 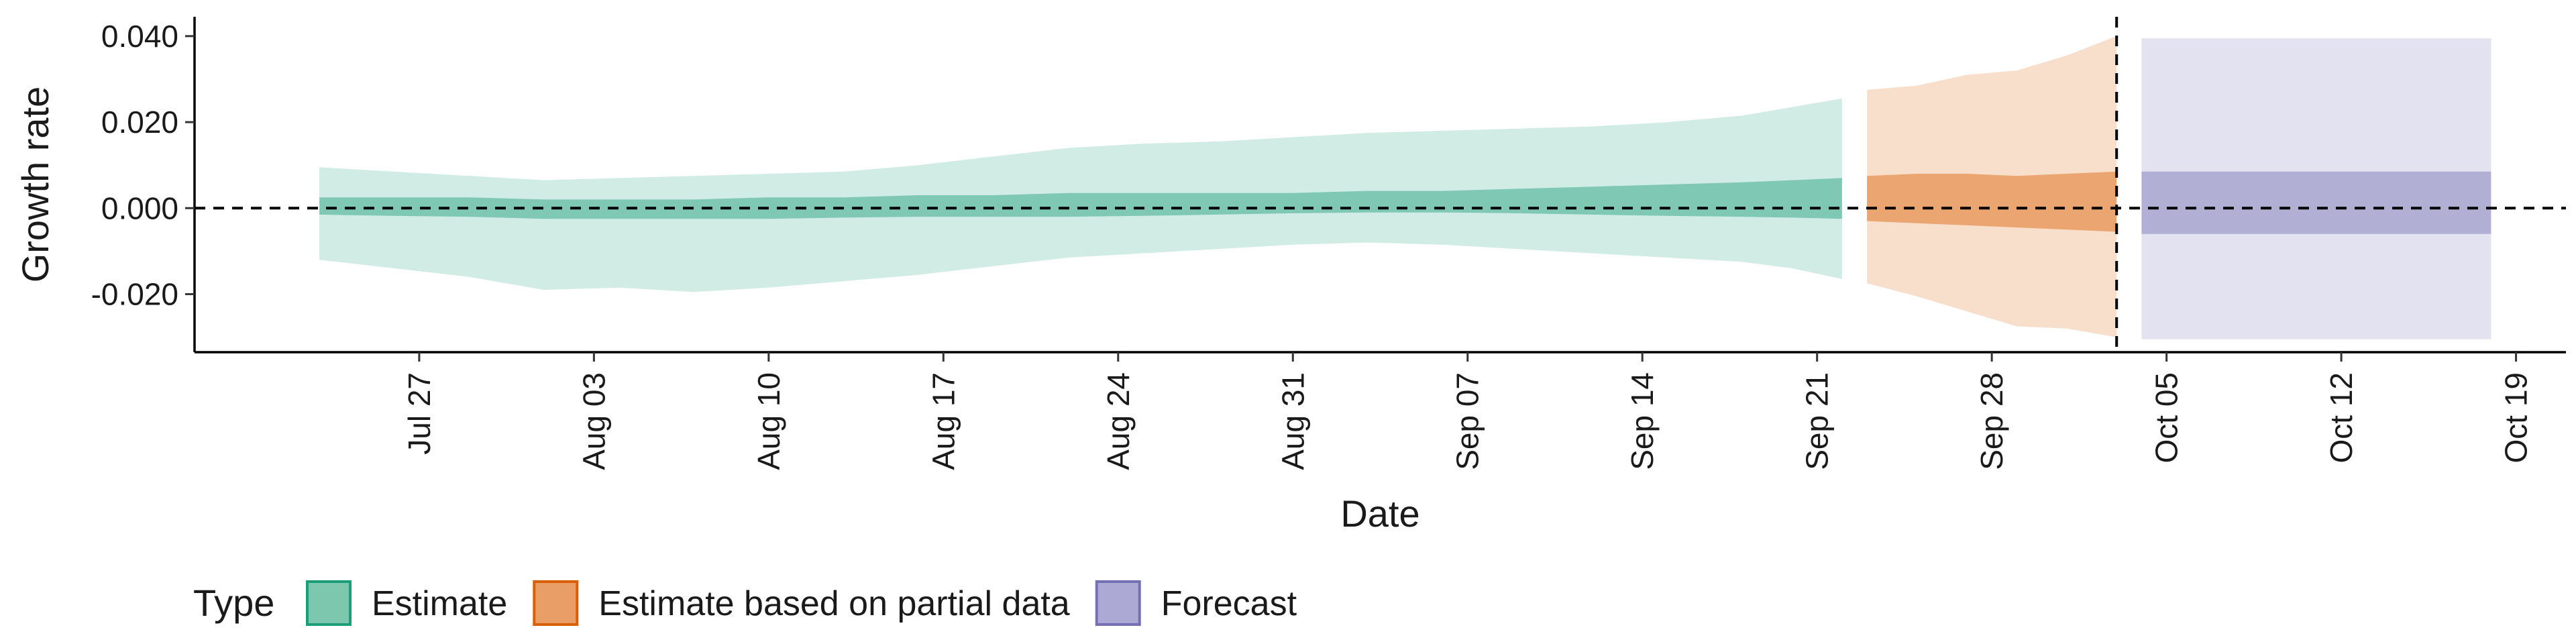 What do you see at coordinates (1118, 421) in the screenshot?
I see `x-tick-label: Aug 24` at bounding box center [1118, 421].